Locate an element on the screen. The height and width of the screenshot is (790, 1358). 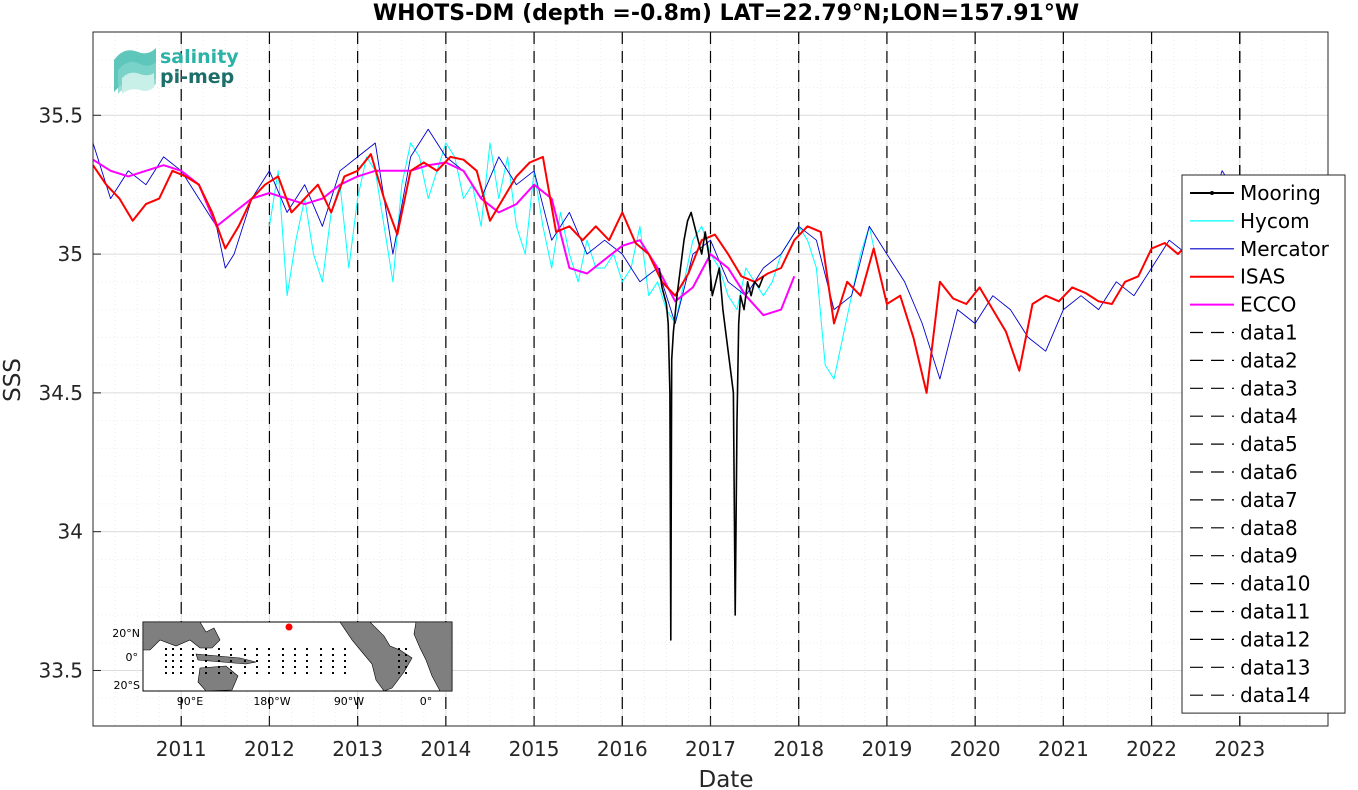
legend-label: ECCO is located at coordinates (1268, 305).